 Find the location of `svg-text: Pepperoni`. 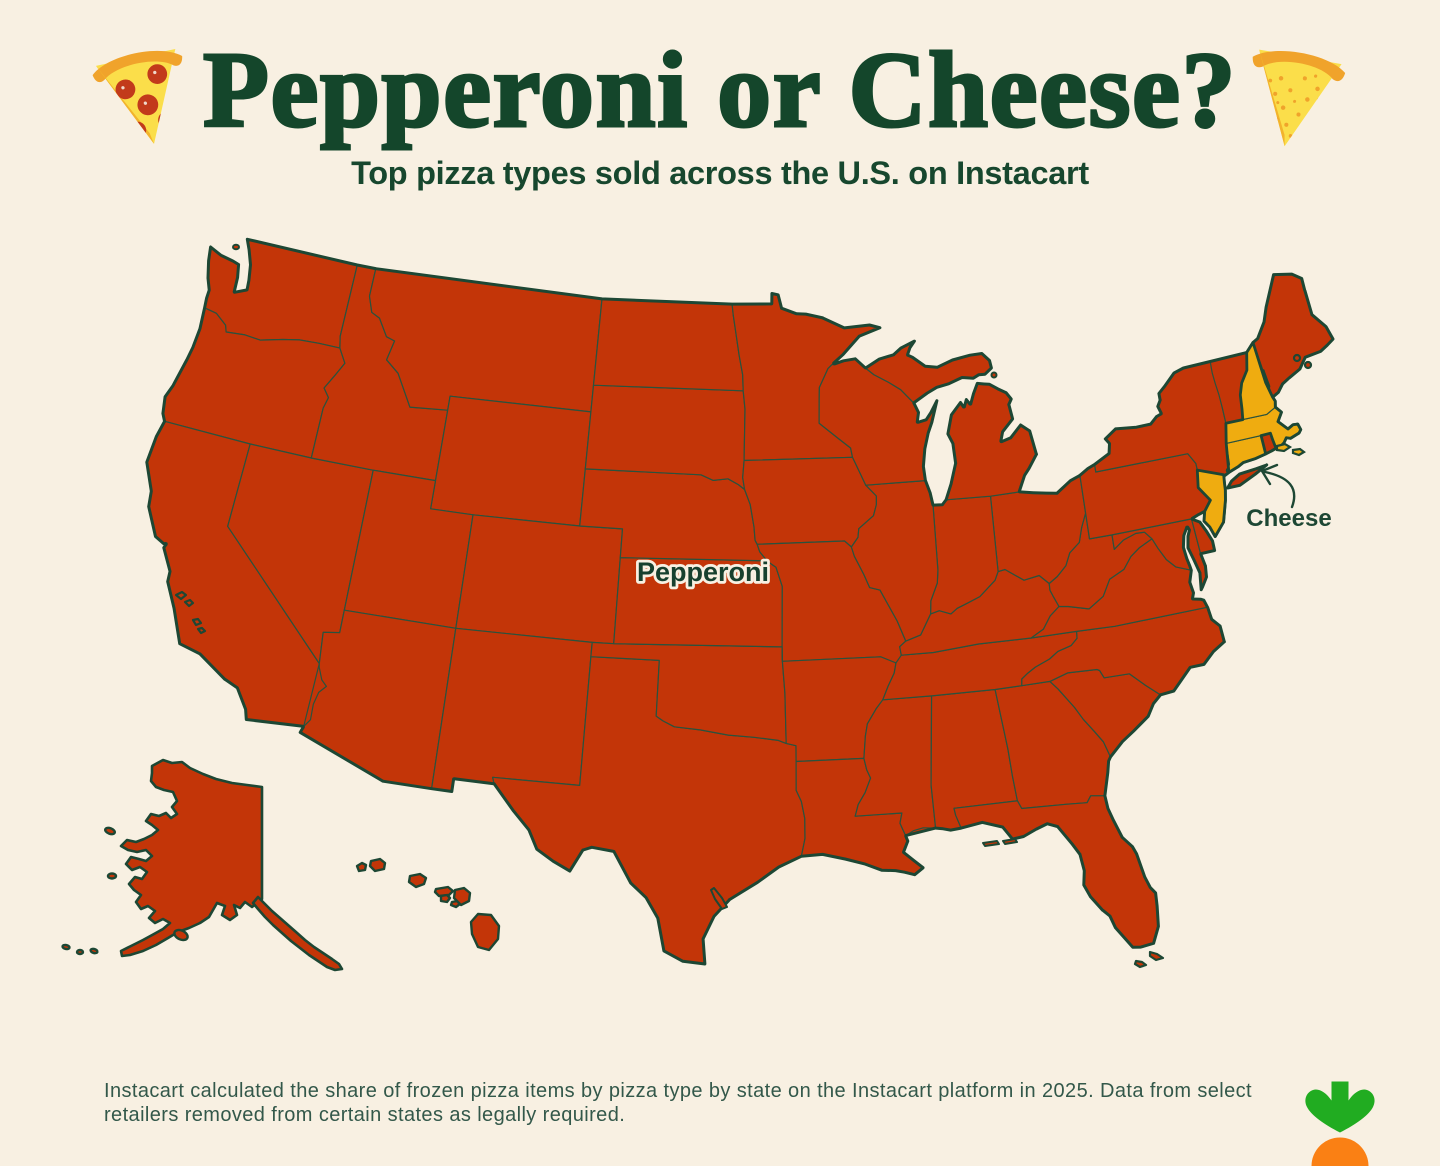

svg-text: Pepperoni is located at coordinates (703, 572).